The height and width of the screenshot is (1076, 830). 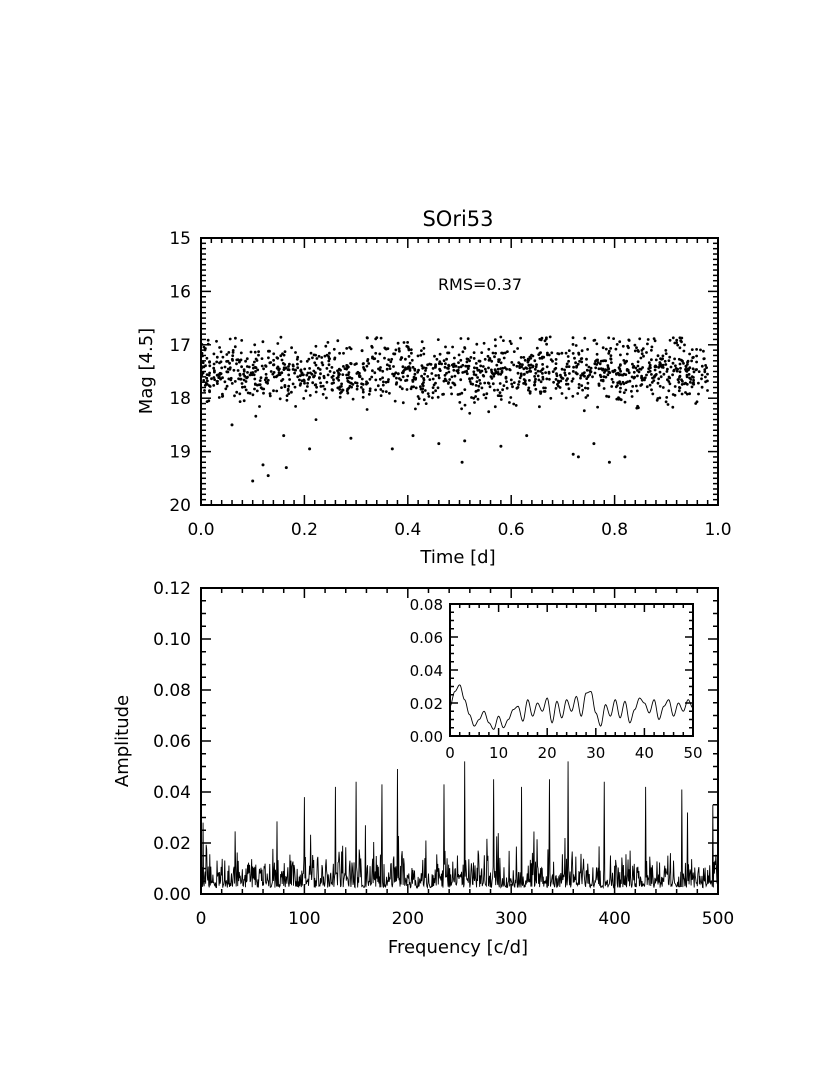 I want to click on y-tick-label: 16, so click(x=180, y=292).